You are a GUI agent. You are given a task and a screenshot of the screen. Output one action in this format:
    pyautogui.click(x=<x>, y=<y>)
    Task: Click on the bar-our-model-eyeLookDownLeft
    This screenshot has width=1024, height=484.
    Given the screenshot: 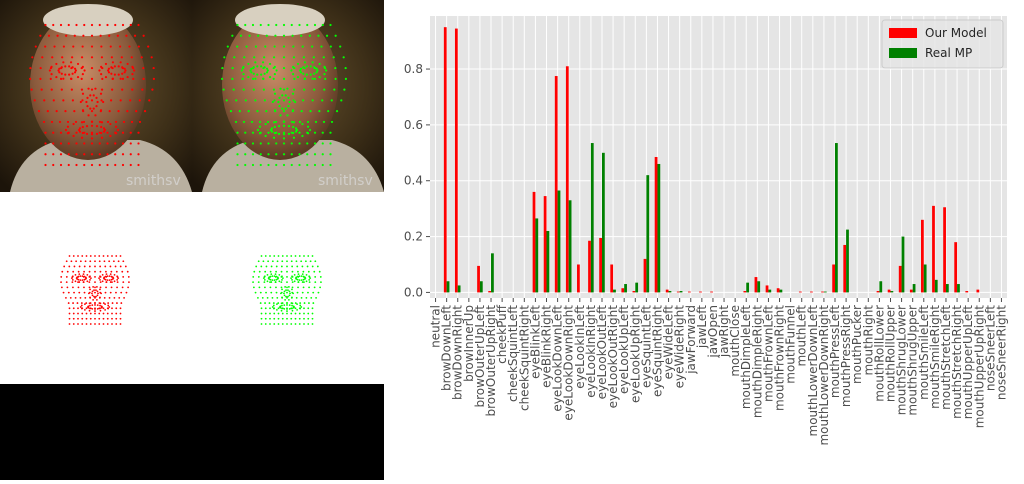 What is the action you would take?
    pyautogui.click(x=556, y=184)
    